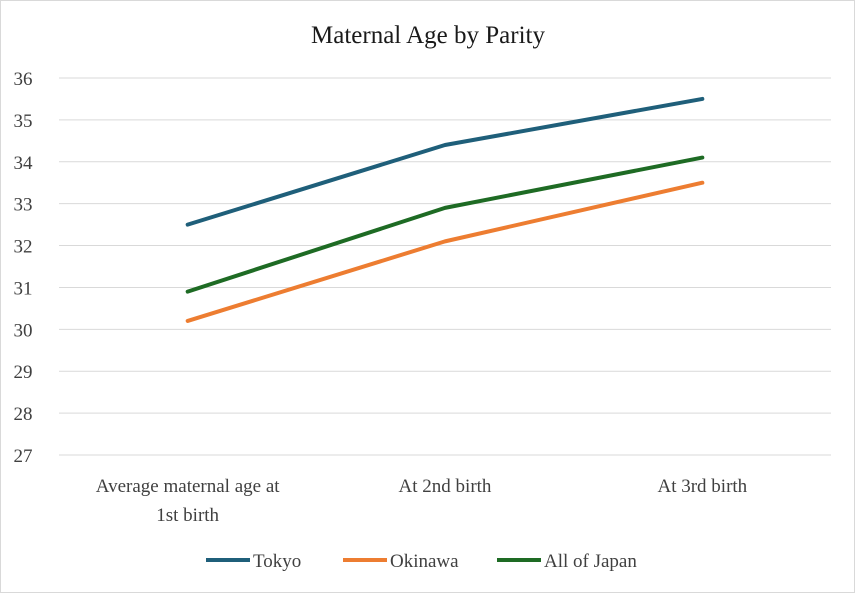  I want to click on y-tick-label: 28, so click(23, 414).